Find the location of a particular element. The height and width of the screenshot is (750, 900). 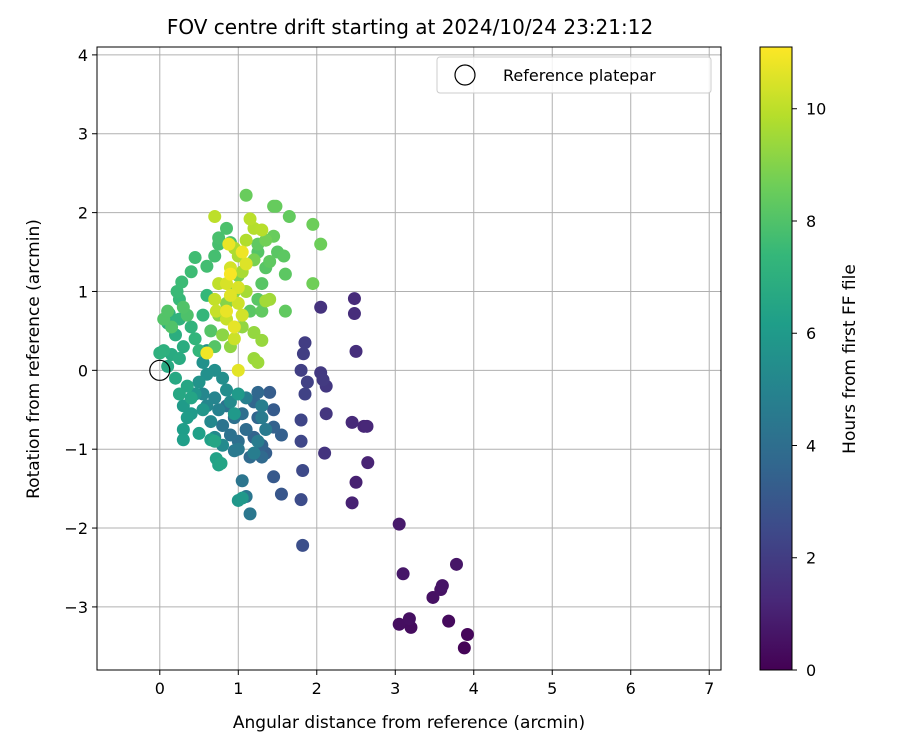

x-tick-label: 7 is located at coordinates (709, 688).